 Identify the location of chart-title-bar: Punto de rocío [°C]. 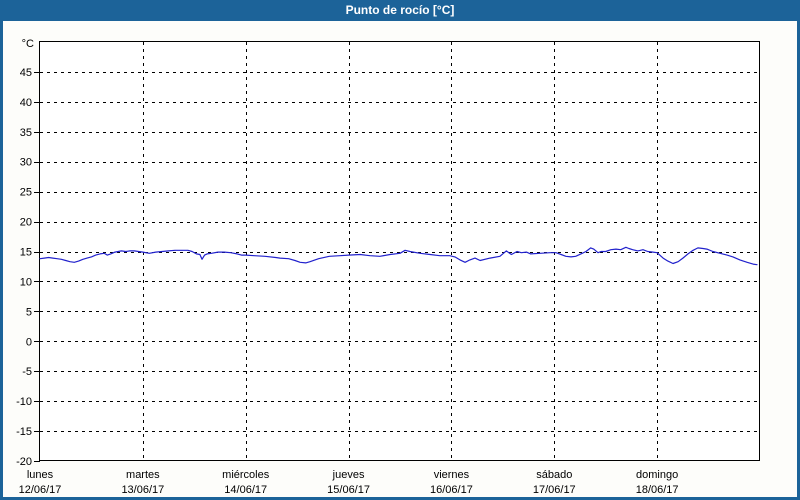
(400, 10).